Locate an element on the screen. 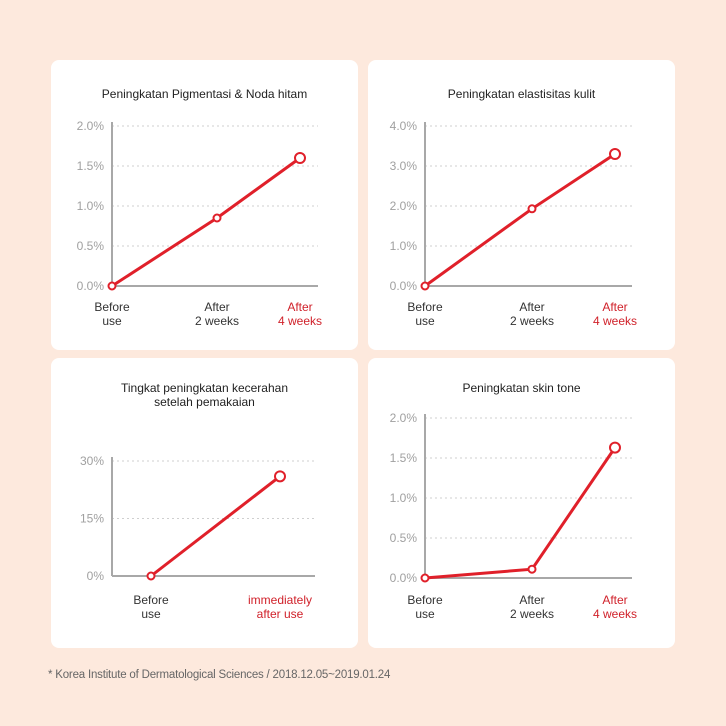 Image resolution: width=726 pixels, height=726 pixels. chart-title: Tingkat peningkatan kecerahan is located at coordinates (204, 388).